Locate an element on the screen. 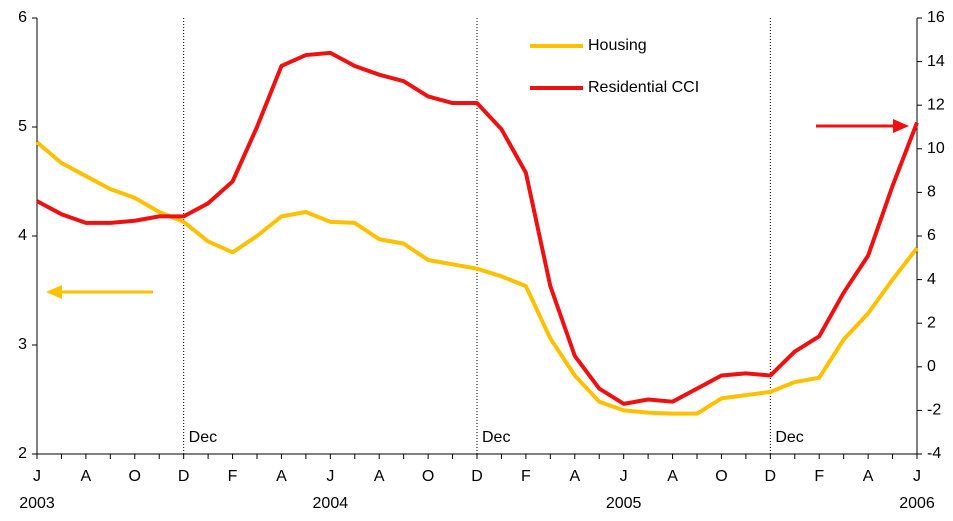 Image resolution: width=953 pixels, height=521 pixels. y2-tick-label: 16 is located at coordinates (936, 17).